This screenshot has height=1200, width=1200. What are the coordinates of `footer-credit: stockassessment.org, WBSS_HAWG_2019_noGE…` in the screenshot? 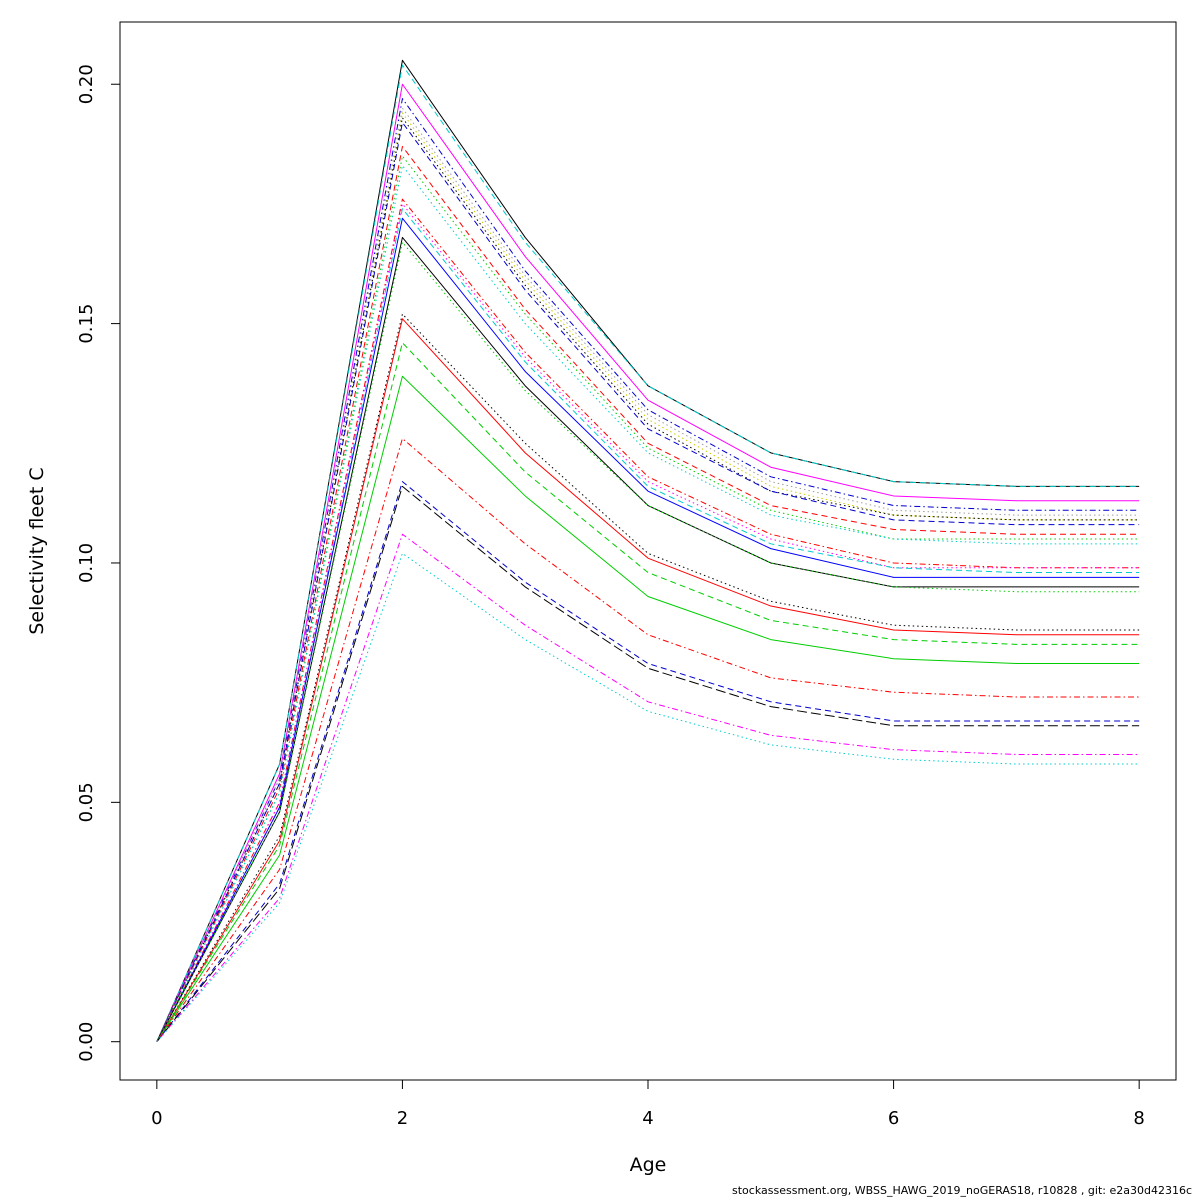 It's located at (962, 1190).